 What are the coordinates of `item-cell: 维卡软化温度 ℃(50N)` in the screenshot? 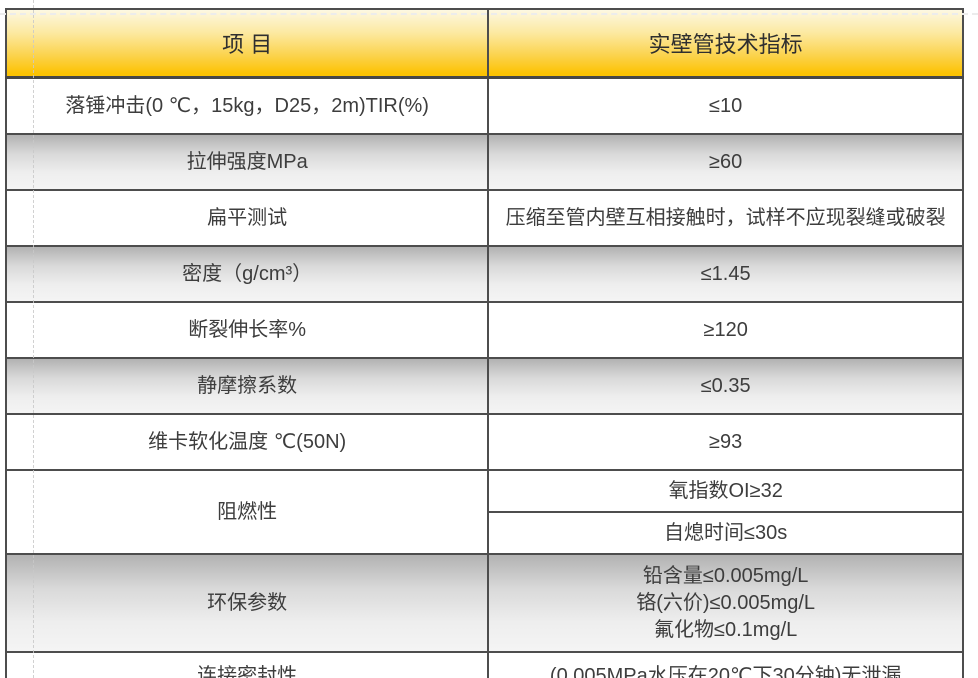 It's located at (247, 442).